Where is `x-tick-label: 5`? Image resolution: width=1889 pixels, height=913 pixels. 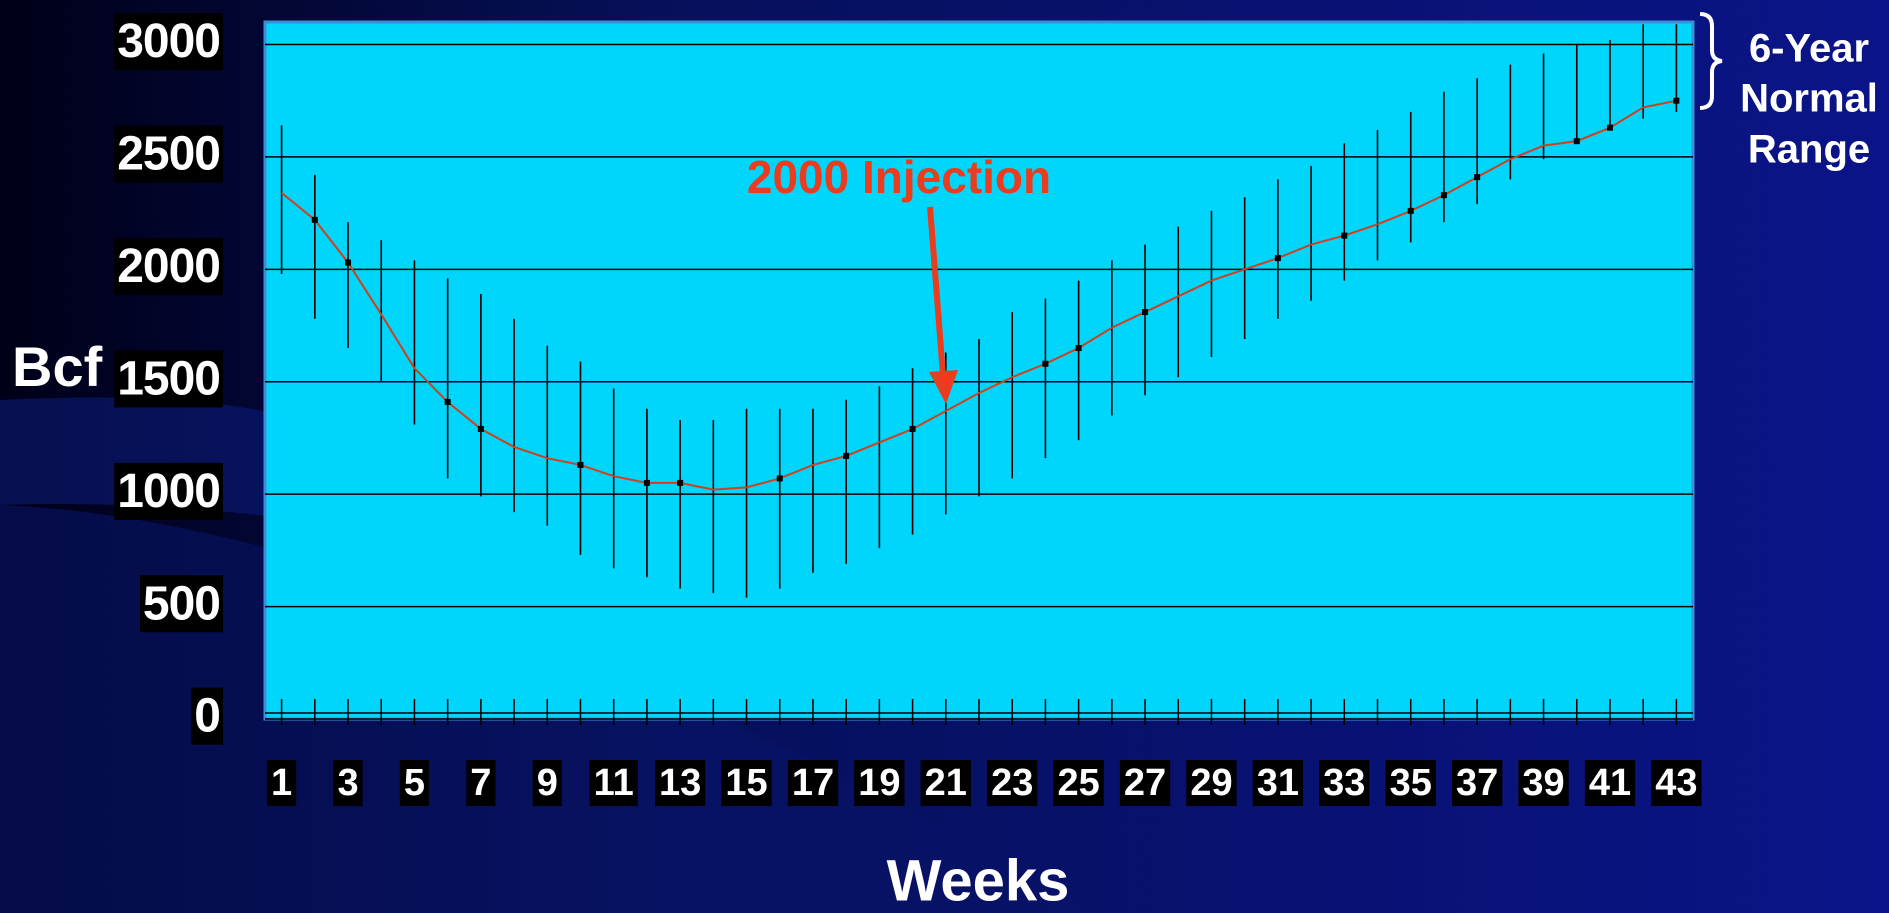
x-tick-label: 5 is located at coordinates (414, 783).